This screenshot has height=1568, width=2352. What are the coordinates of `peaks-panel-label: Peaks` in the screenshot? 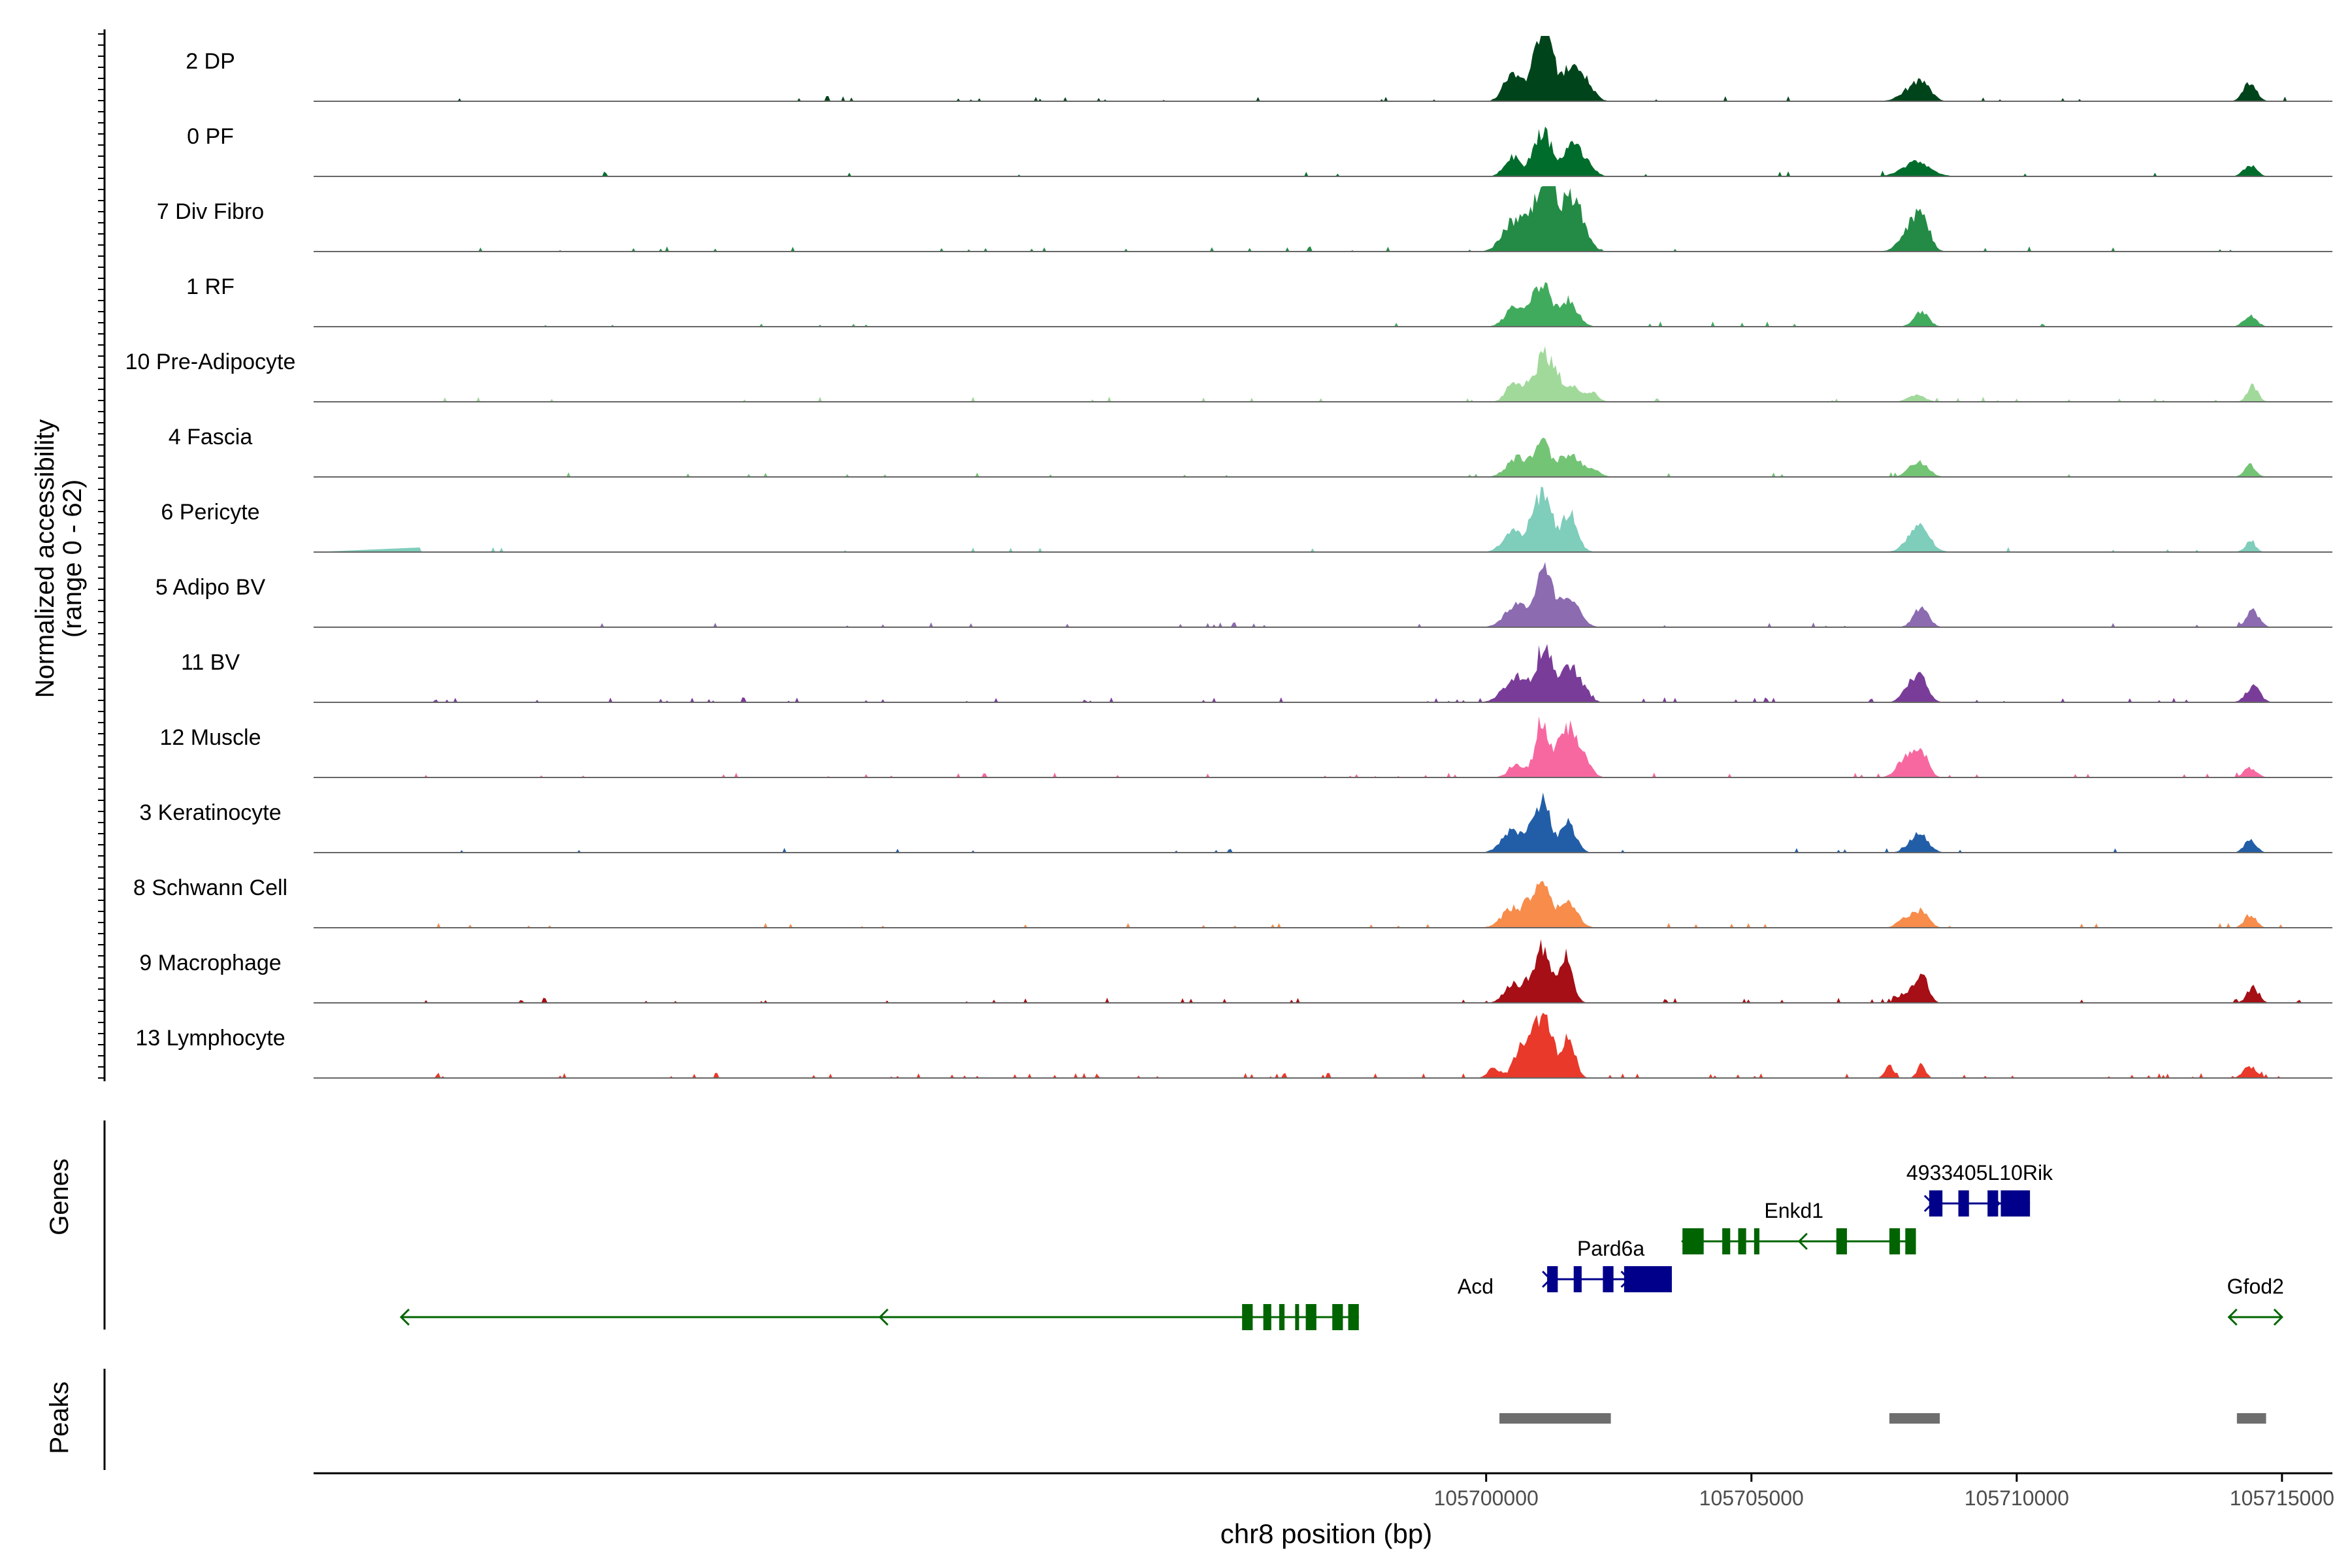 It's located at (59, 1417).